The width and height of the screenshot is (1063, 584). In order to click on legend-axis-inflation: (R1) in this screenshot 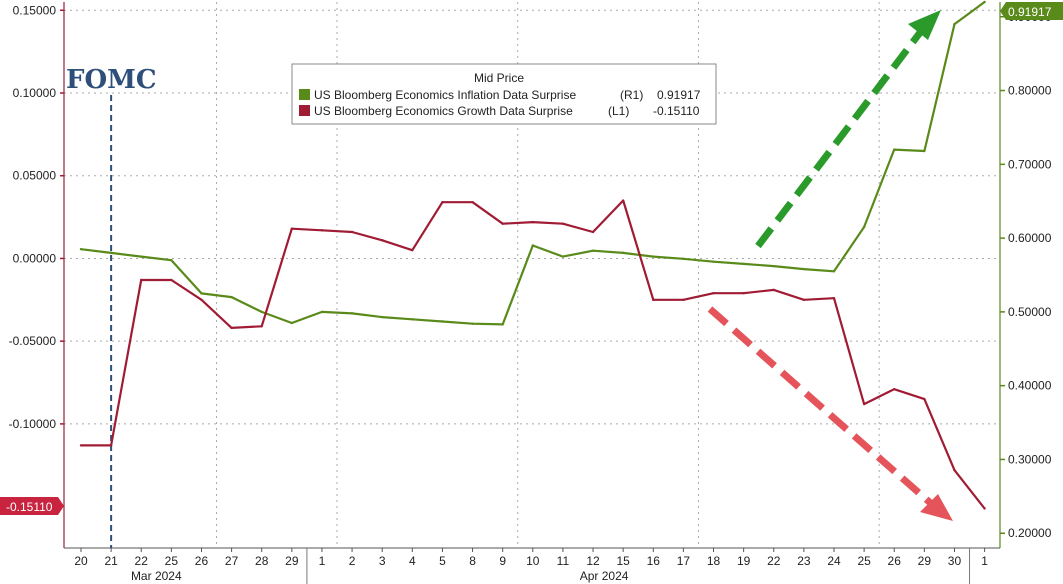, I will do `click(631, 95)`.